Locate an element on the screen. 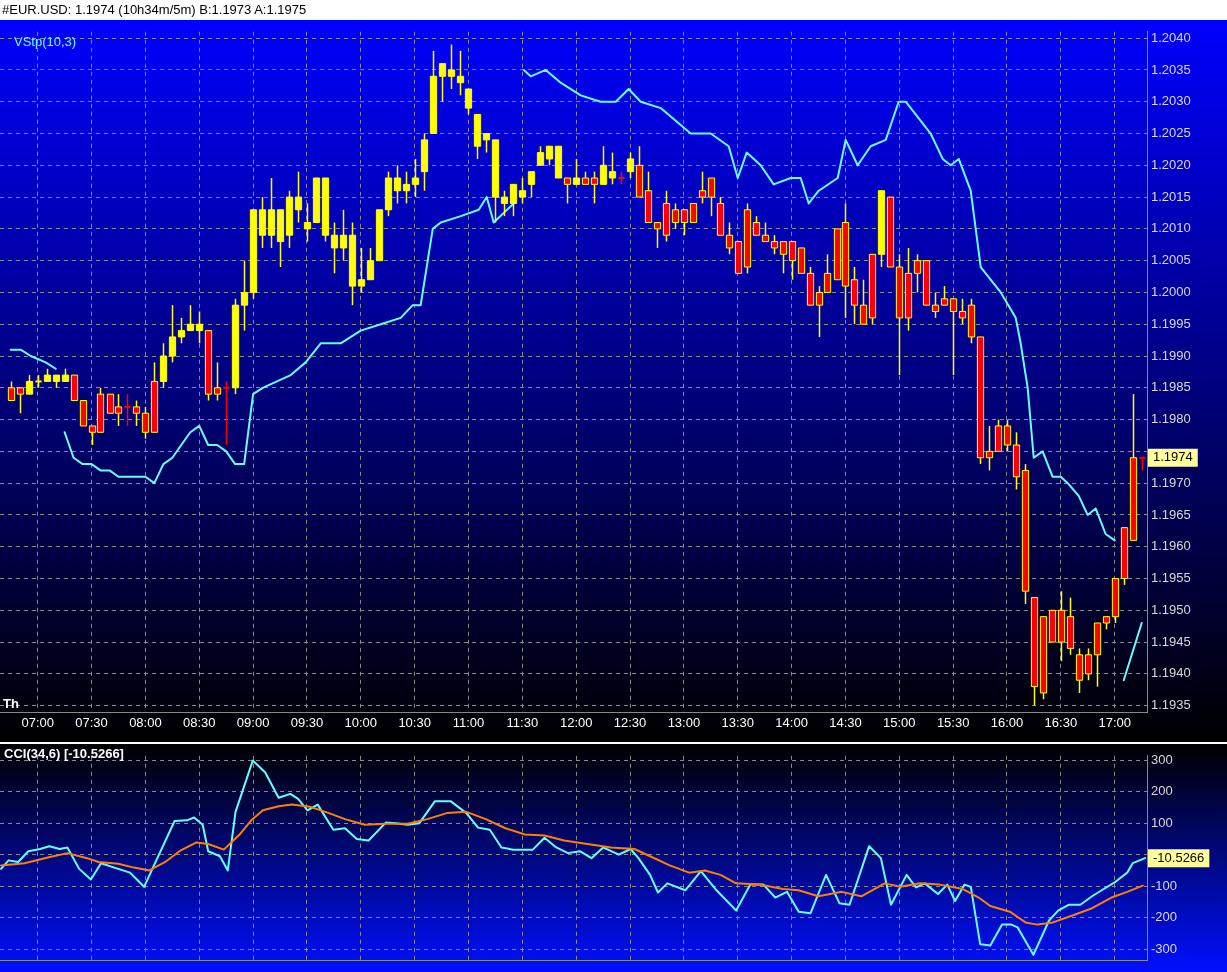 Image resolution: width=1227 pixels, height=972 pixels. x-tick-label: 08:00 is located at coordinates (145, 723).